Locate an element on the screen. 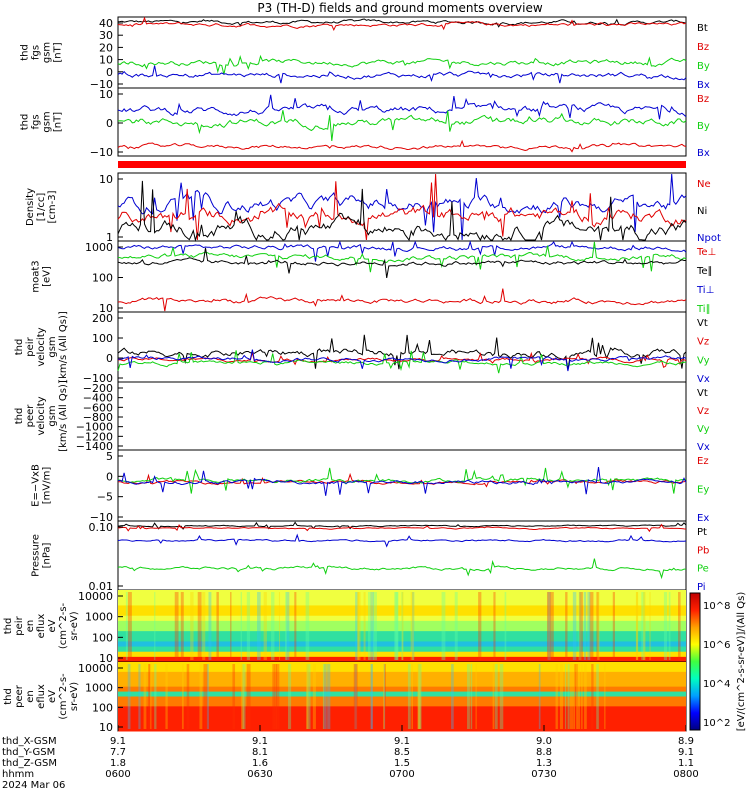 The width and height of the screenshot is (750, 800). ephemeris-value: 1.3 is located at coordinates (544, 763).